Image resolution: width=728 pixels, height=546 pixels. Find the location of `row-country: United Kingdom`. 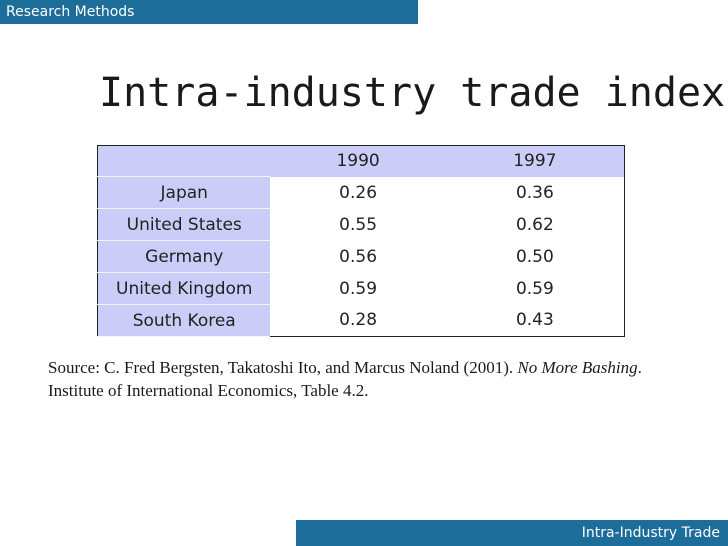

row-country: United Kingdom is located at coordinates (184, 288).